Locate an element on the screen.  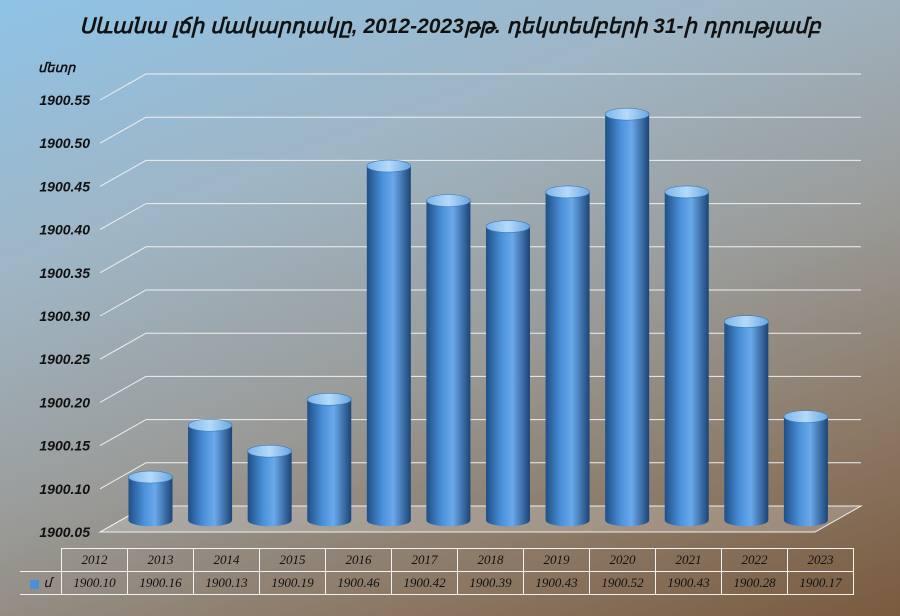
value-cell: 1900.17 is located at coordinates (820, 583).